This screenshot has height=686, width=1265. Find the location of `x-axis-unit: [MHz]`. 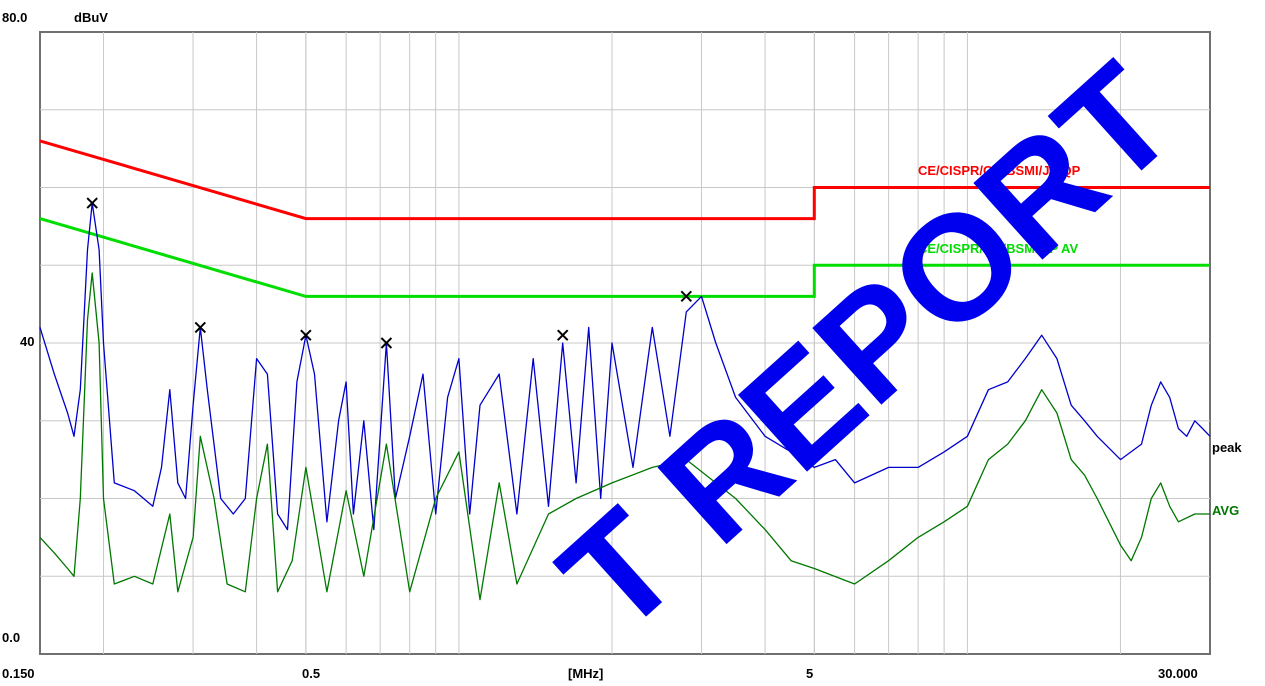

x-axis-unit: [MHz] is located at coordinates (585, 673).